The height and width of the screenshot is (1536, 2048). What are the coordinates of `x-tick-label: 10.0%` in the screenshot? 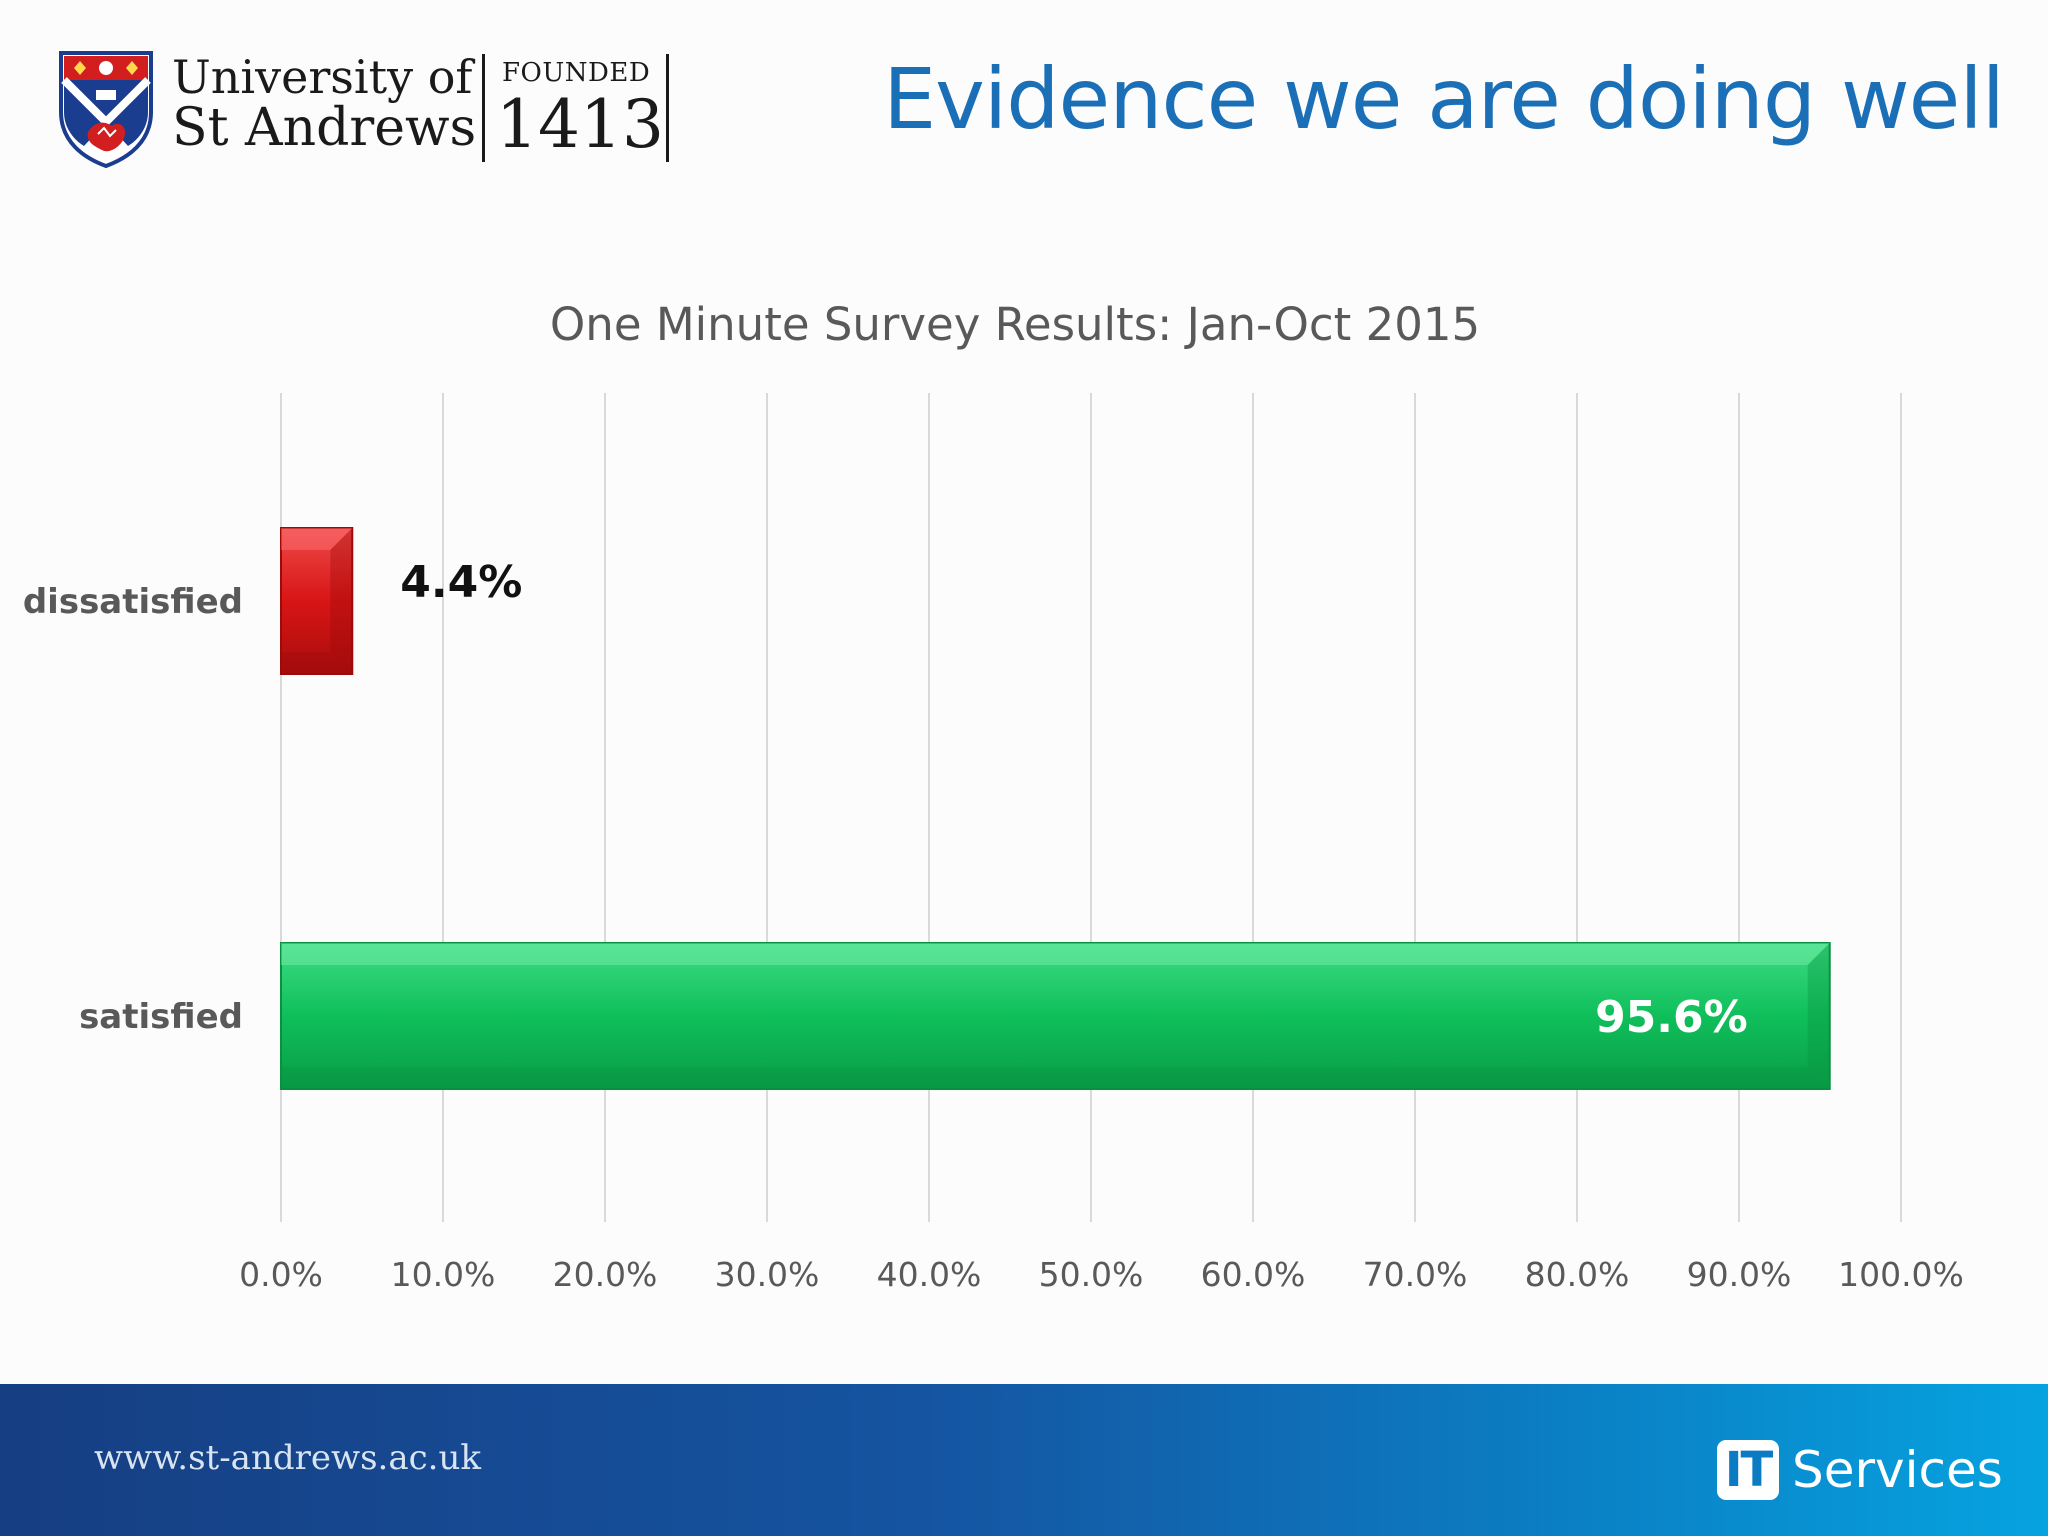 It's located at (443, 1274).